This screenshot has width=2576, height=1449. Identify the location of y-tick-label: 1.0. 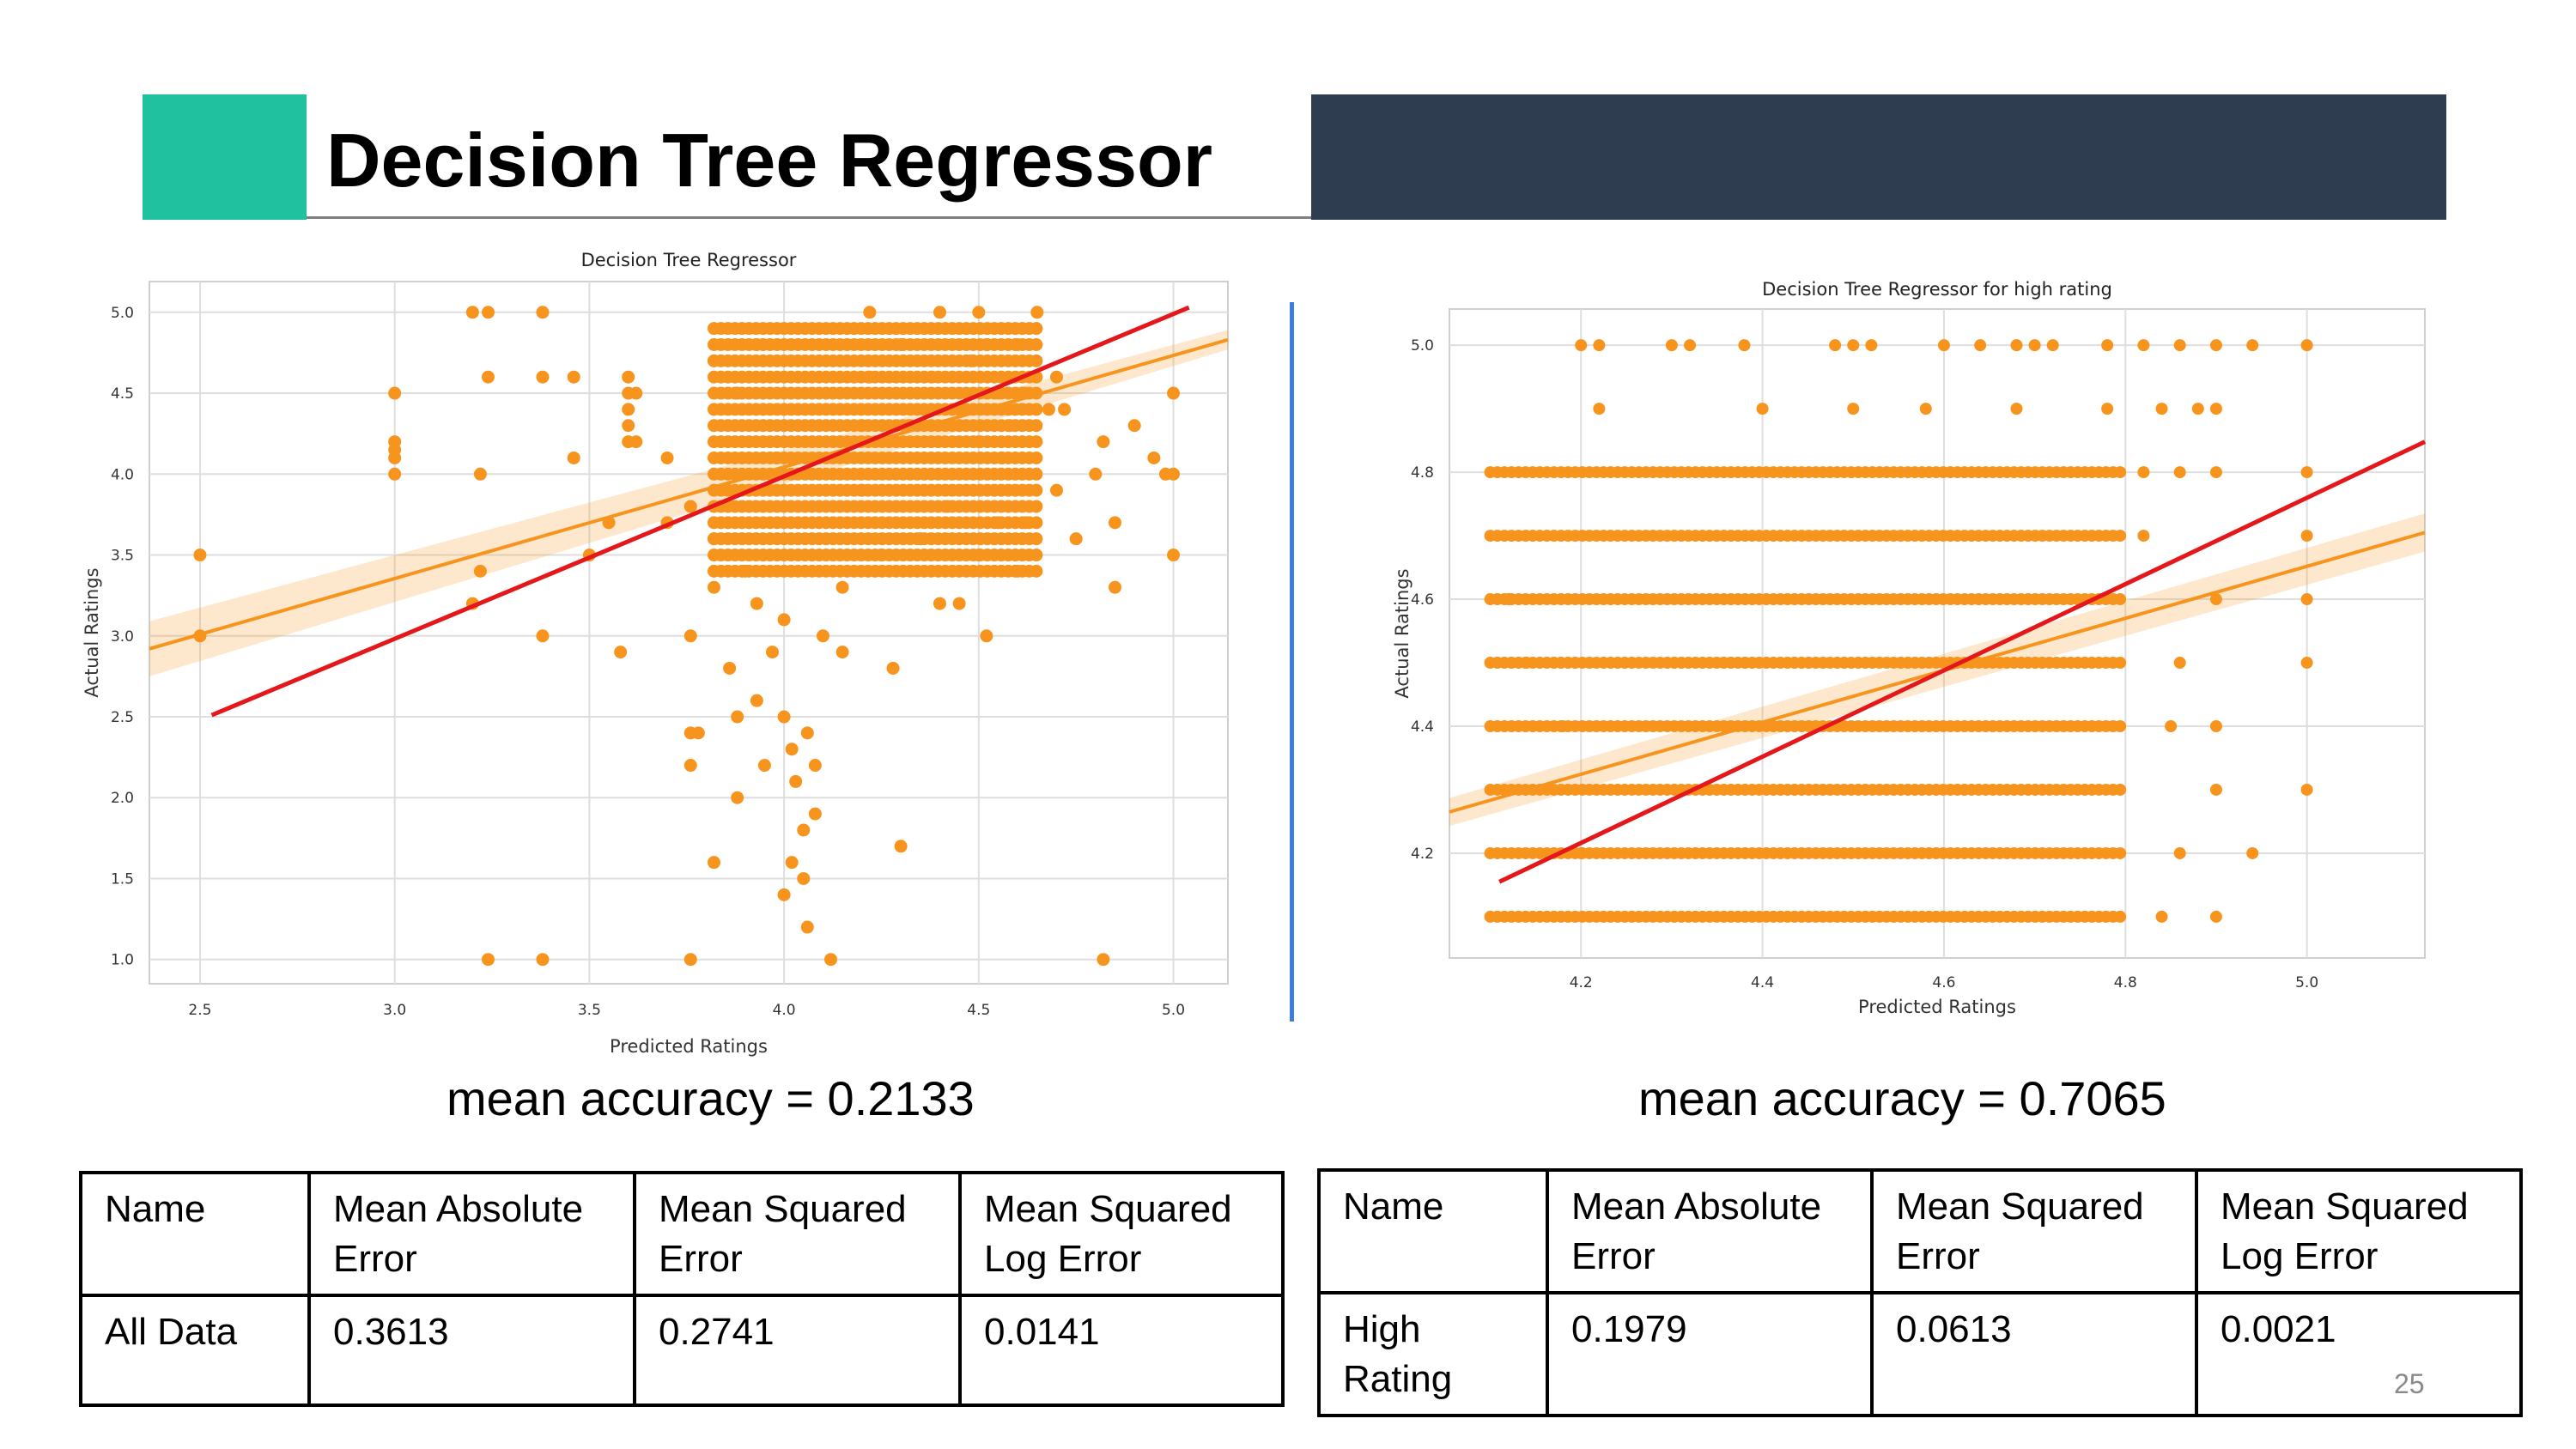
(123, 960).